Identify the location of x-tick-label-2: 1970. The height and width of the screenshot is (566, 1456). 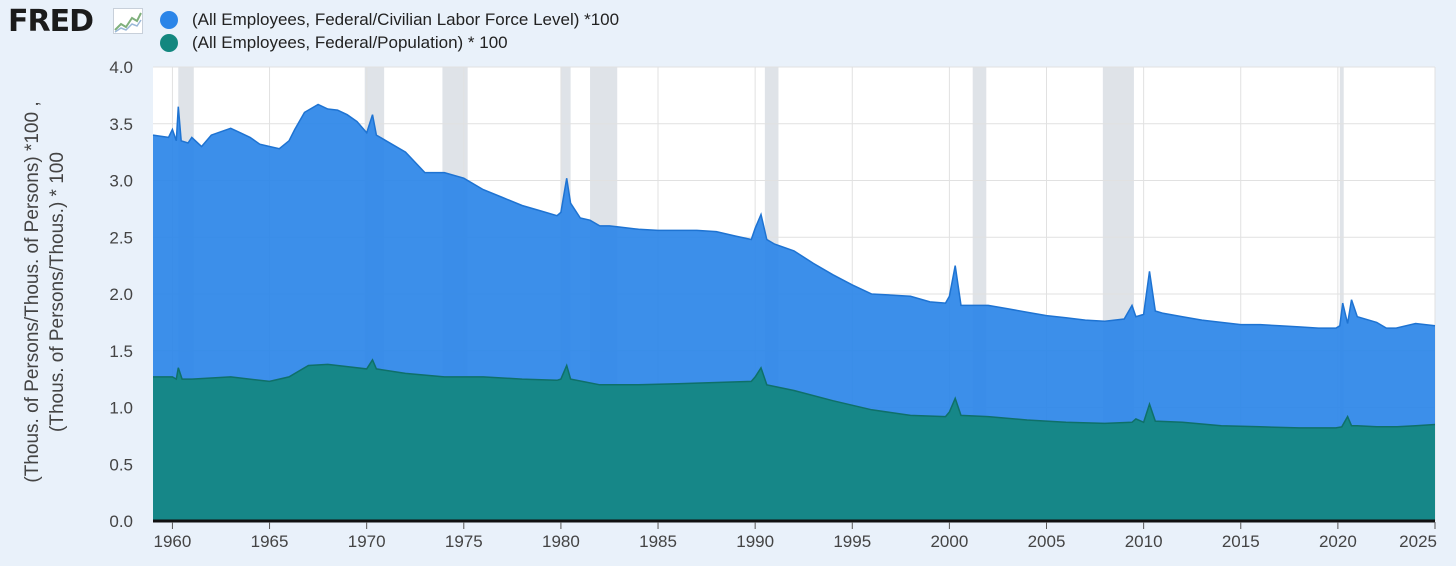
(367, 541).